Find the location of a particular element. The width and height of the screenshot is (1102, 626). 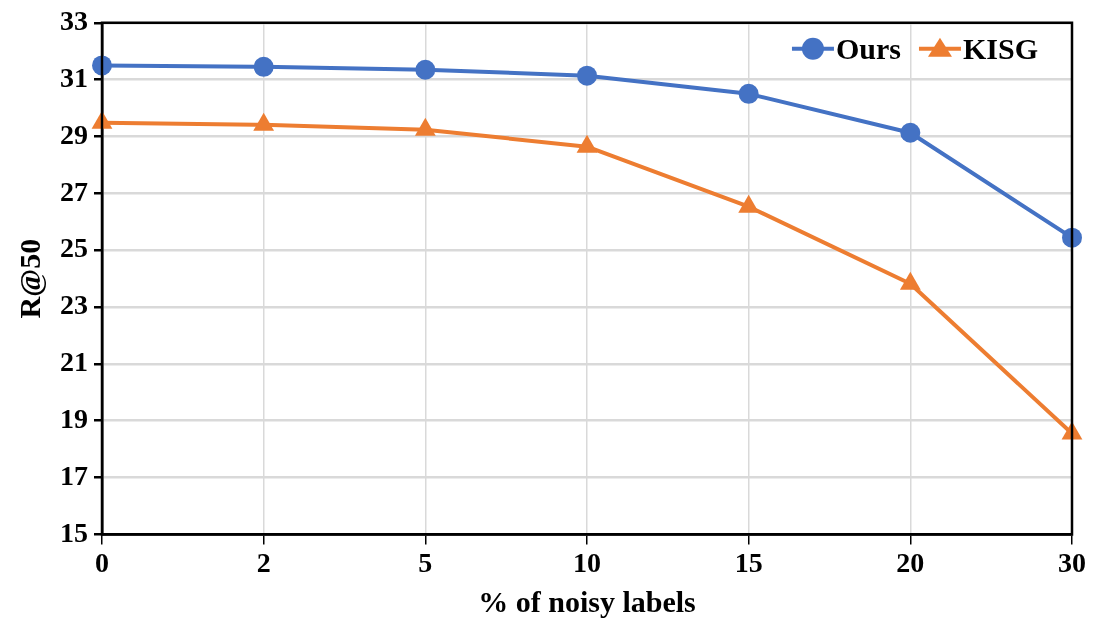

x-tick-label: 30 is located at coordinates (1072, 563).